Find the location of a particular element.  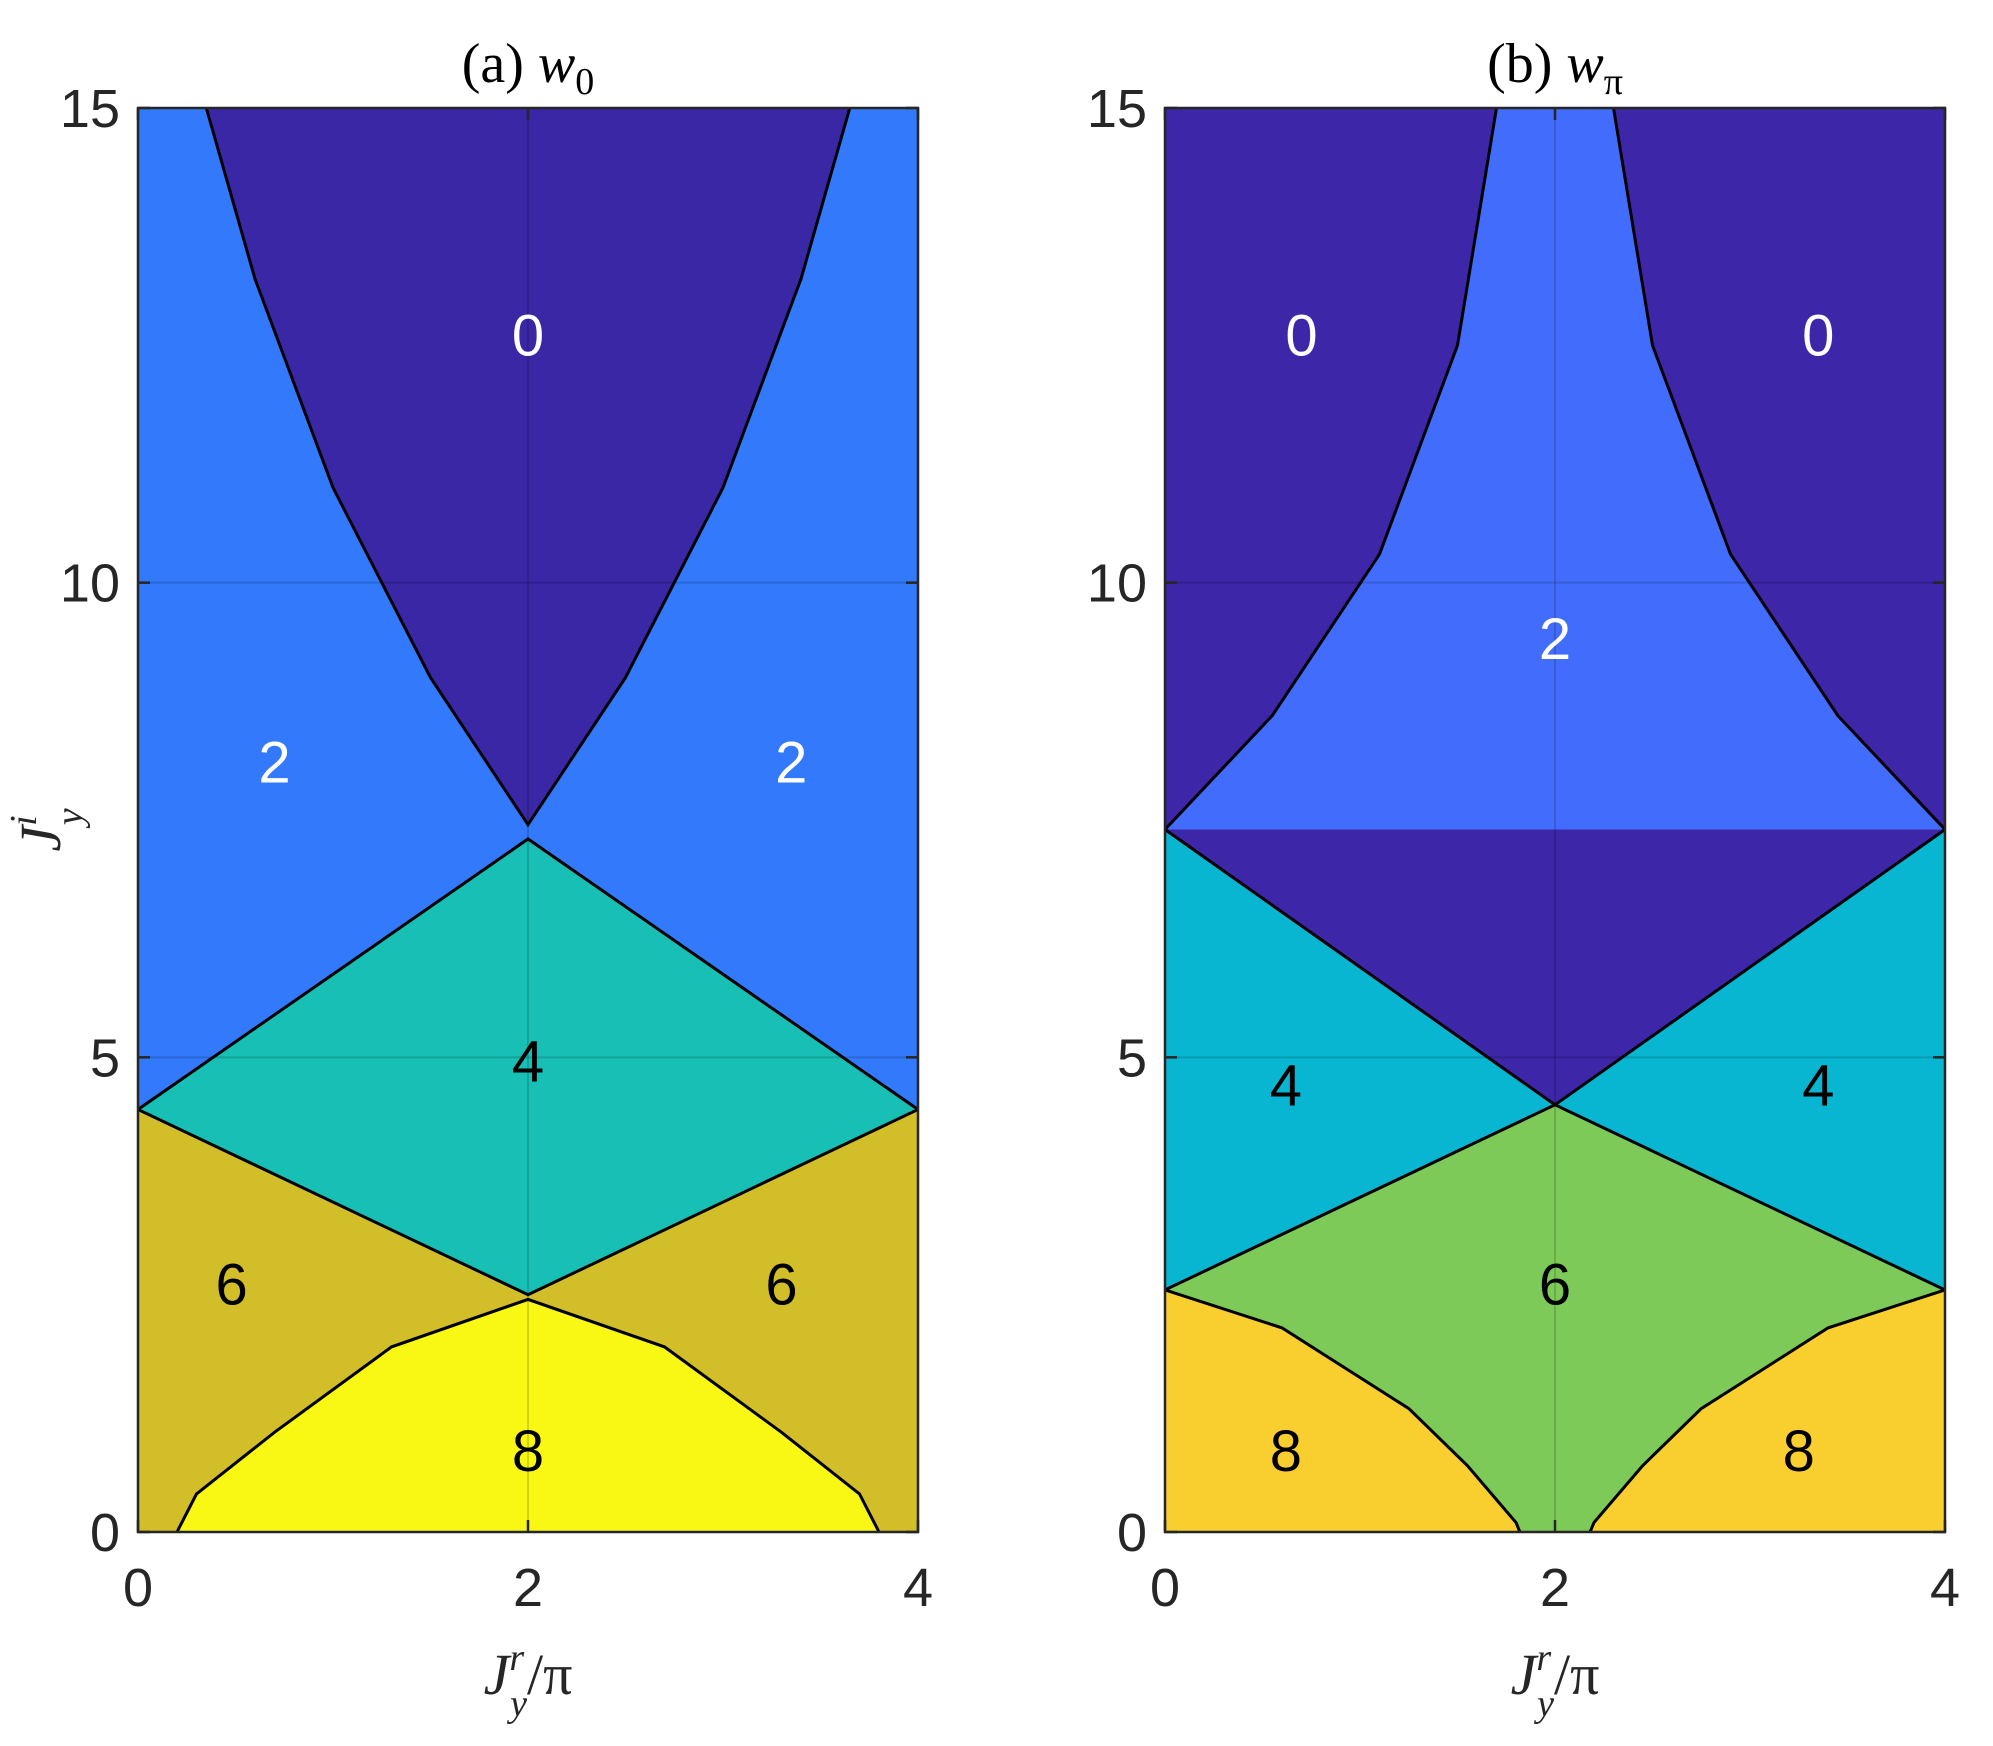

region-8-right is located at coordinates (1767, 1410).